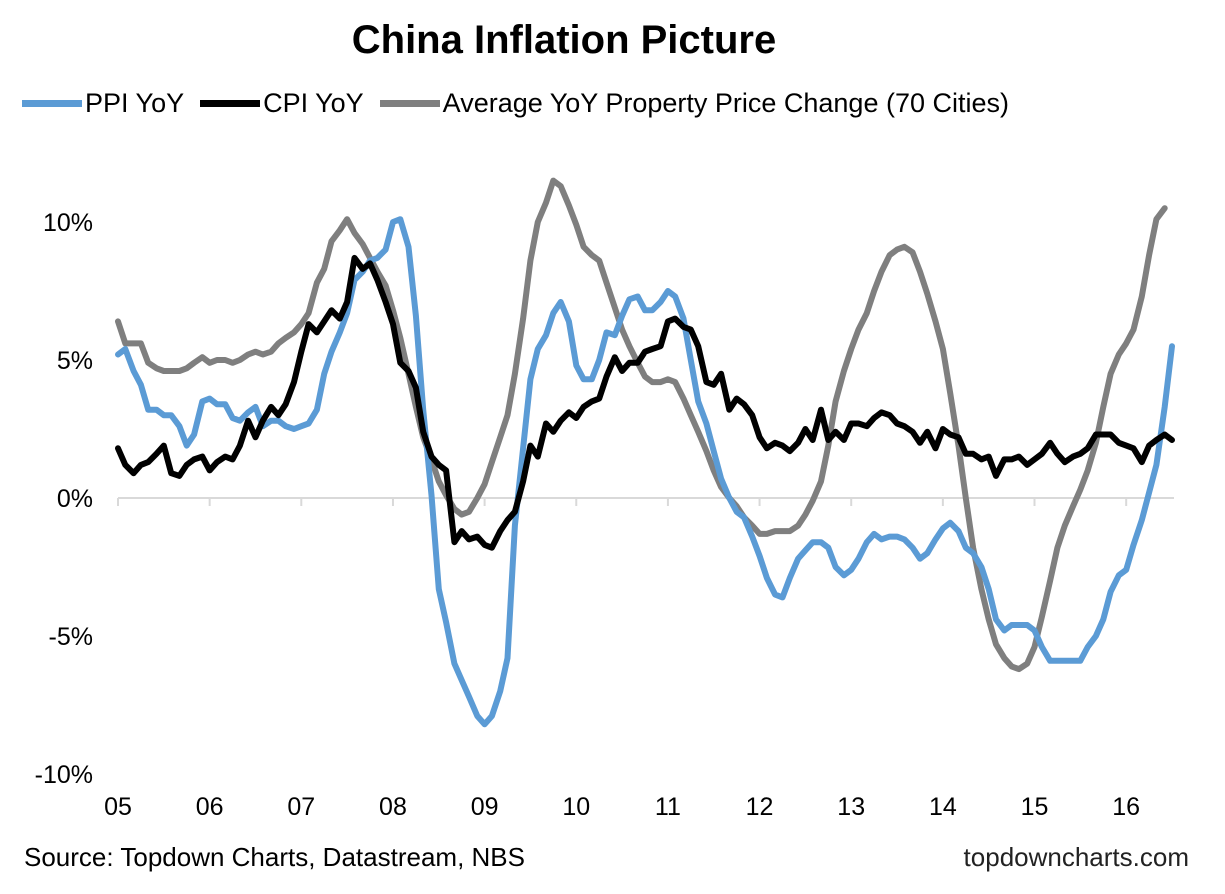 Image resolution: width=1225 pixels, height=894 pixels. I want to click on legend-label-cpi: CPI YoY, so click(313, 102).